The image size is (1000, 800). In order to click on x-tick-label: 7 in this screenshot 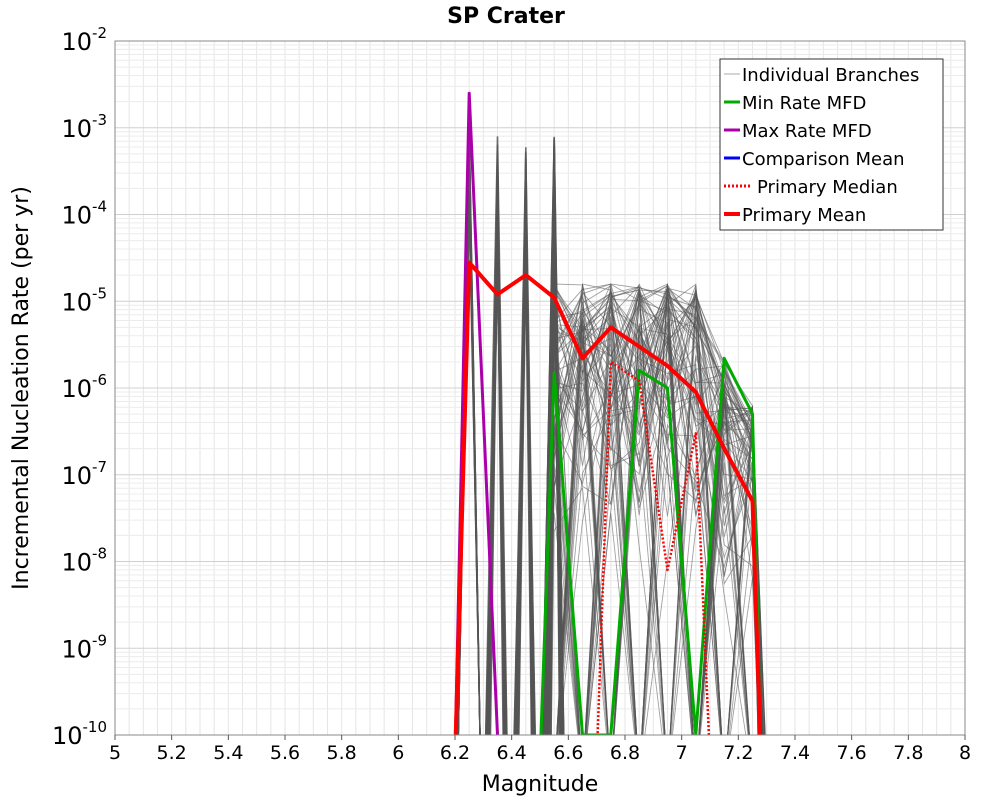, I will do `click(682, 753)`.